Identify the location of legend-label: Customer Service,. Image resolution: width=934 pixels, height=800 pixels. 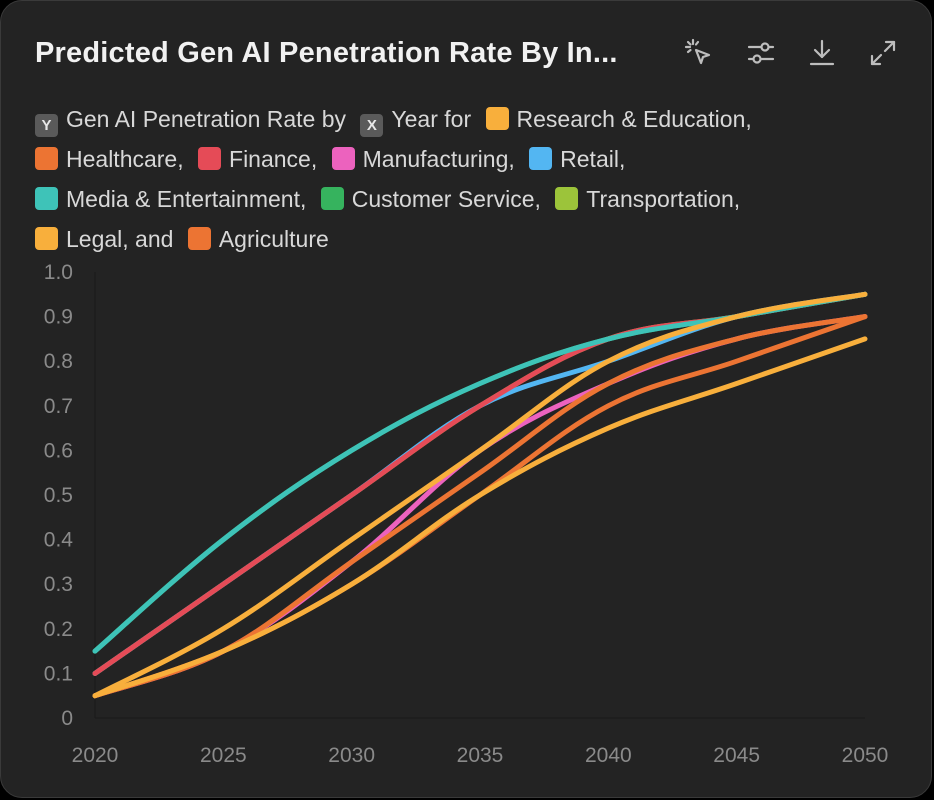
(446, 199).